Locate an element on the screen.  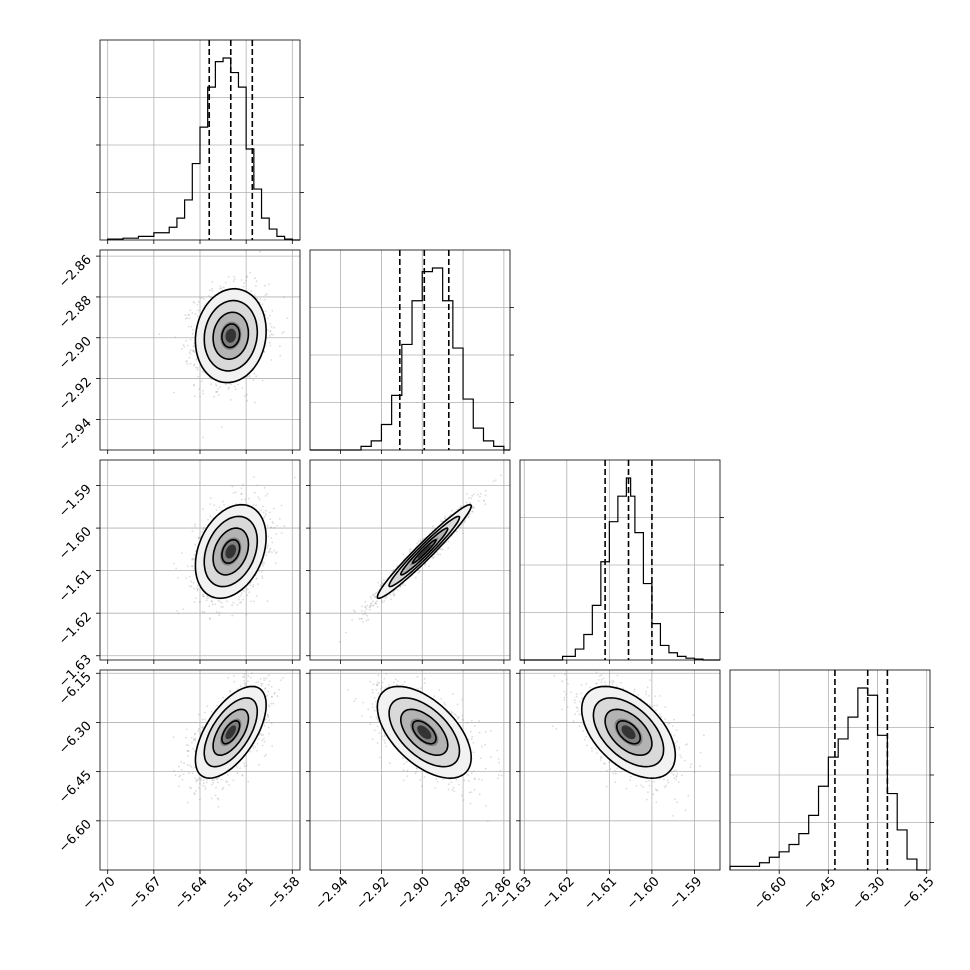
hist-1-steps is located at coordinates (410, 359).